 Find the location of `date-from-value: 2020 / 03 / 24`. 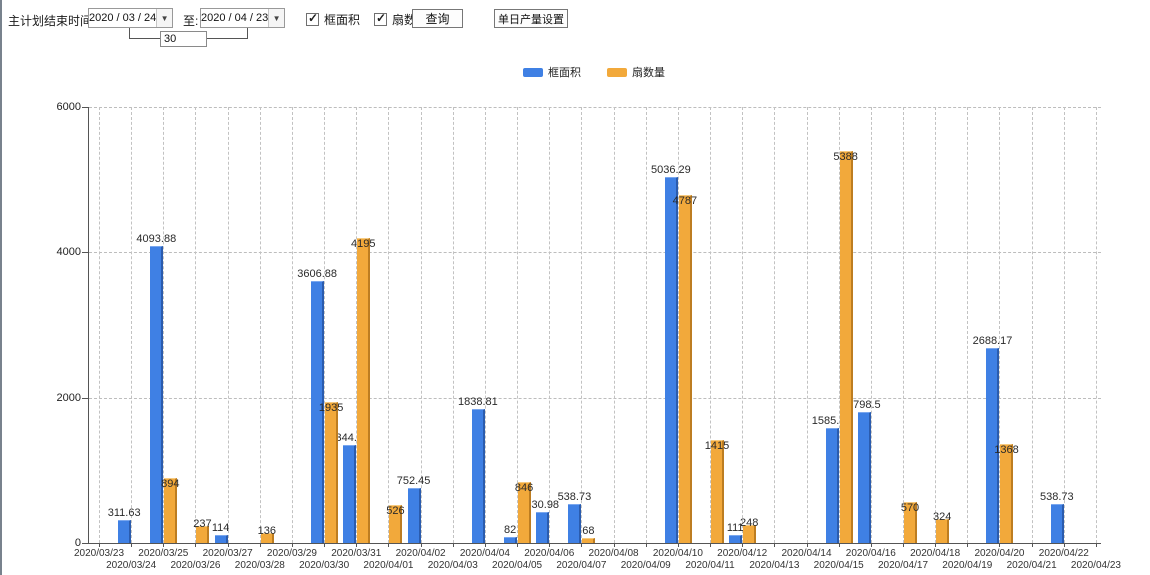

date-from-value: 2020 / 03 / 24 is located at coordinates (123, 18).